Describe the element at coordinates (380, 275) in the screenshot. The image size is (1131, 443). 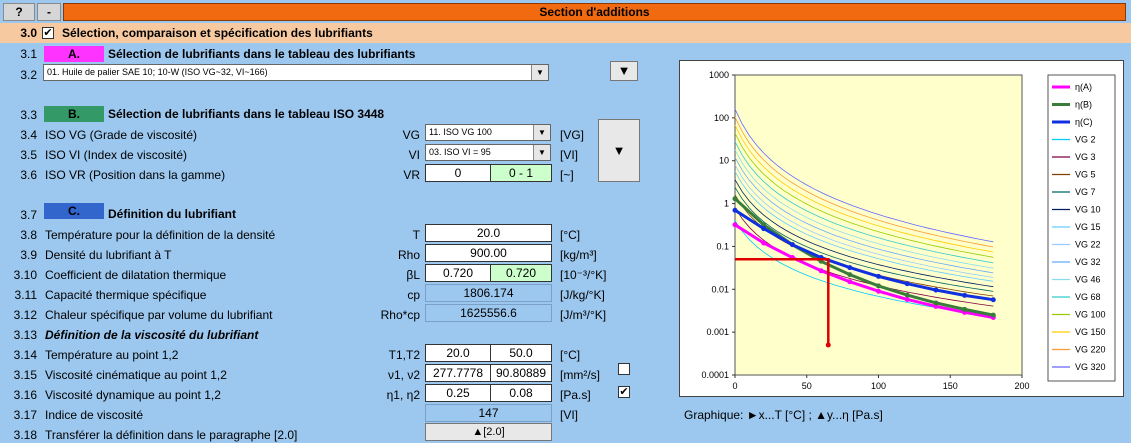
I see `expansion-symbol: βL` at that location.